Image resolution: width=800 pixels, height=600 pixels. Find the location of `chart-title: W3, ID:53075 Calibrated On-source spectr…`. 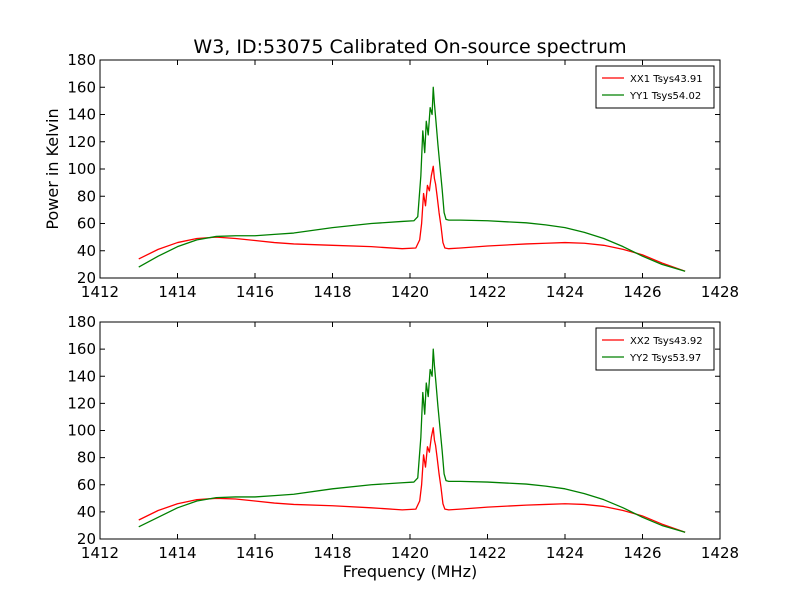

chart-title: W3, ID:53075 Calibrated On-source spectr… is located at coordinates (409, 47).